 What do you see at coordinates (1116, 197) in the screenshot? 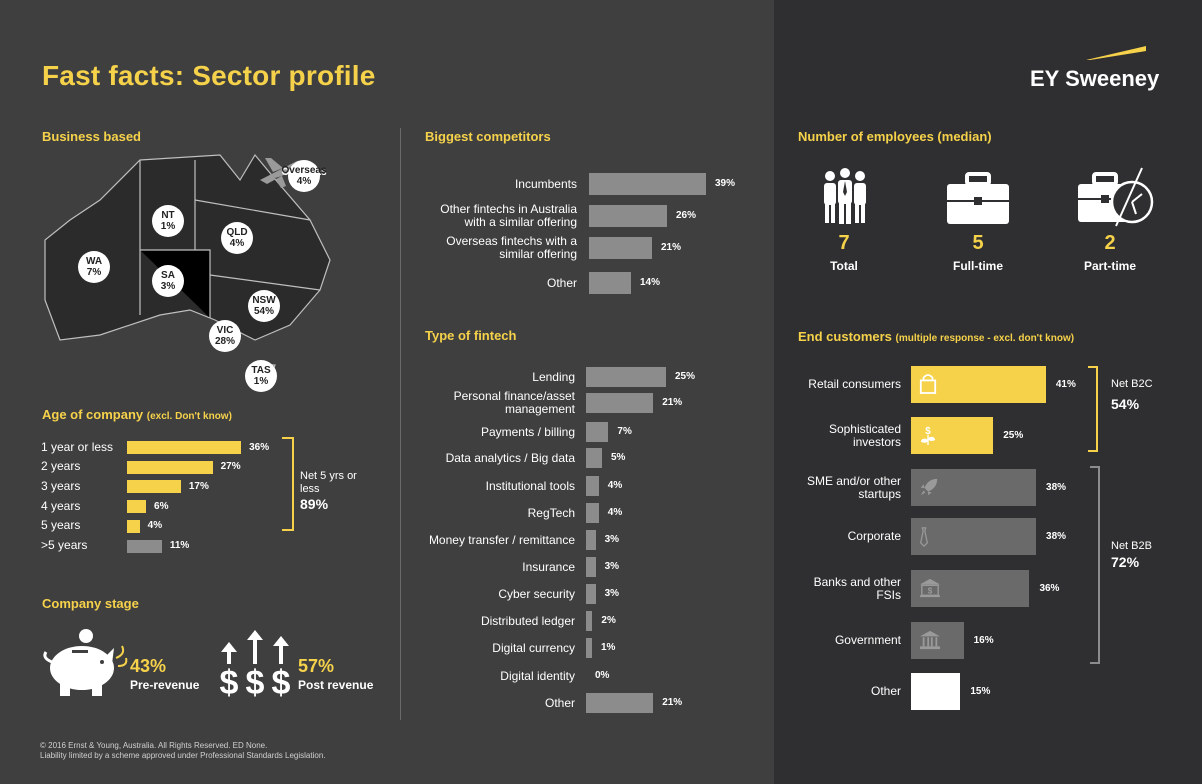
I see `briefcase-clock-icon` at bounding box center [1116, 197].